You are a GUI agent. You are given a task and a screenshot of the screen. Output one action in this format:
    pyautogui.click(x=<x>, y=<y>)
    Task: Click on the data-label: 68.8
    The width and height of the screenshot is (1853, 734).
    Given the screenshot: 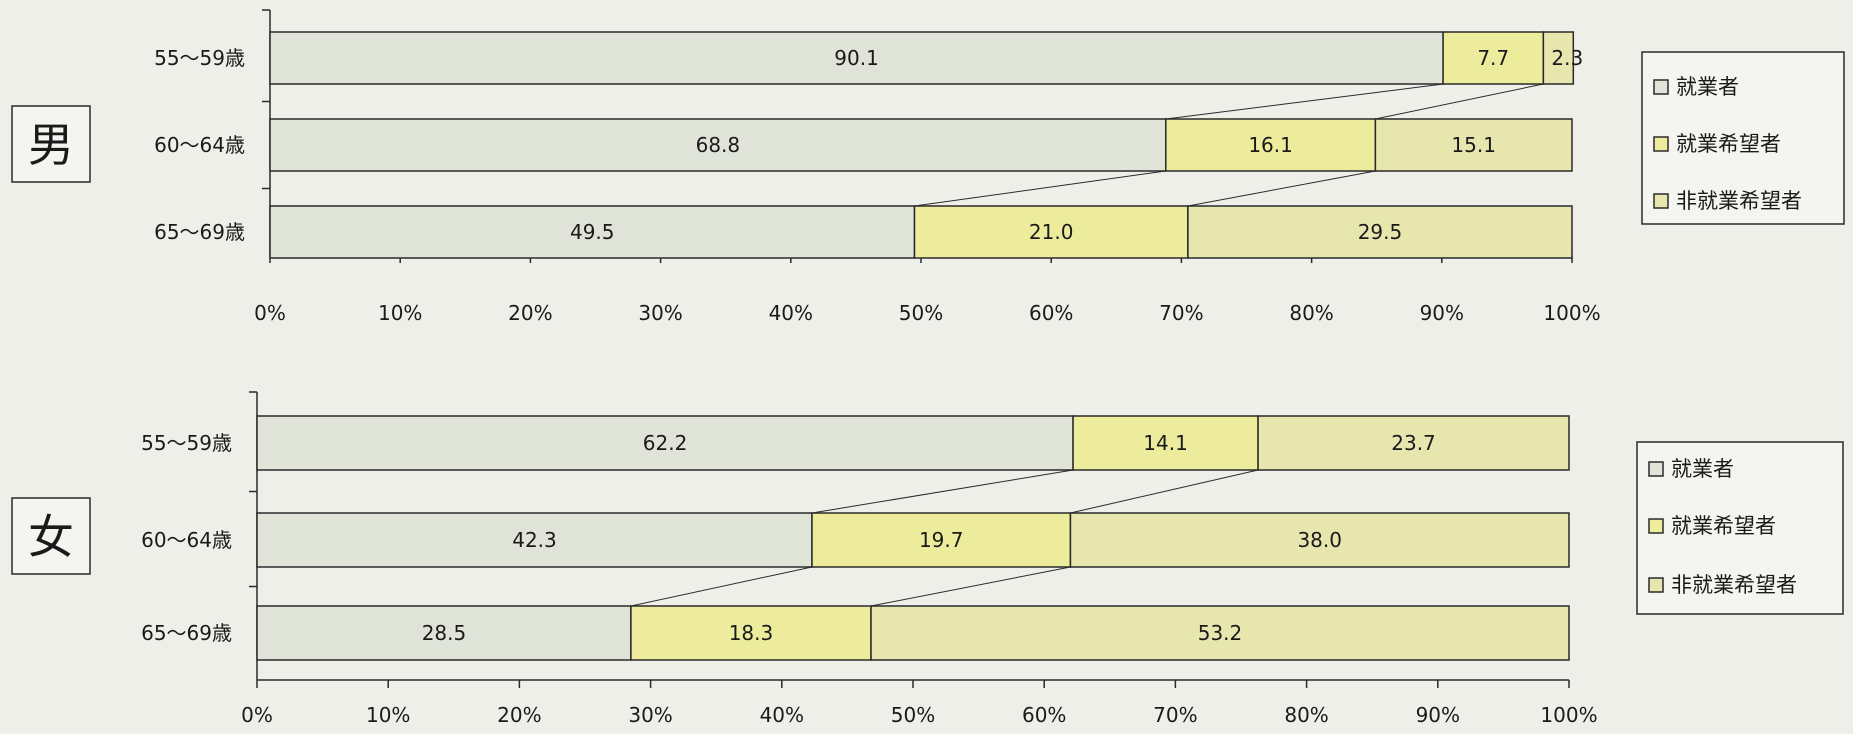 What is the action you would take?
    pyautogui.click(x=718, y=145)
    